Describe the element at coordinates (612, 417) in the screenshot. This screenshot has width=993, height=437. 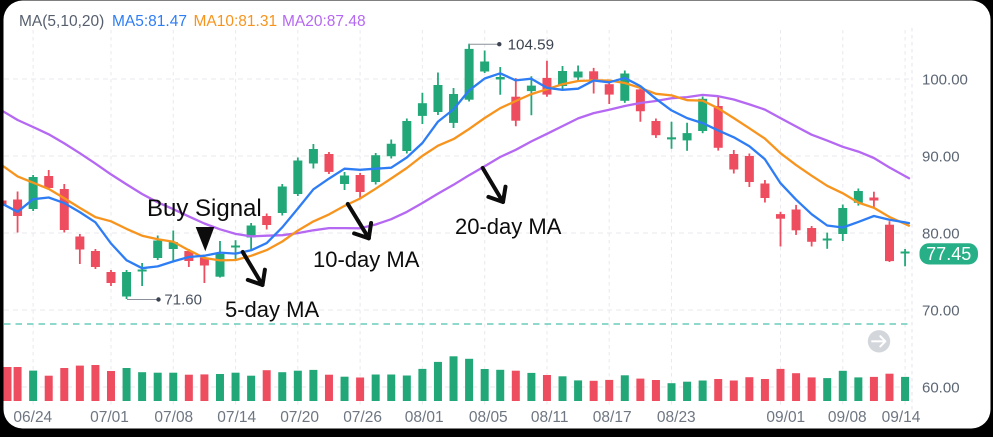
I see `svg-text: 08/17` at that location.